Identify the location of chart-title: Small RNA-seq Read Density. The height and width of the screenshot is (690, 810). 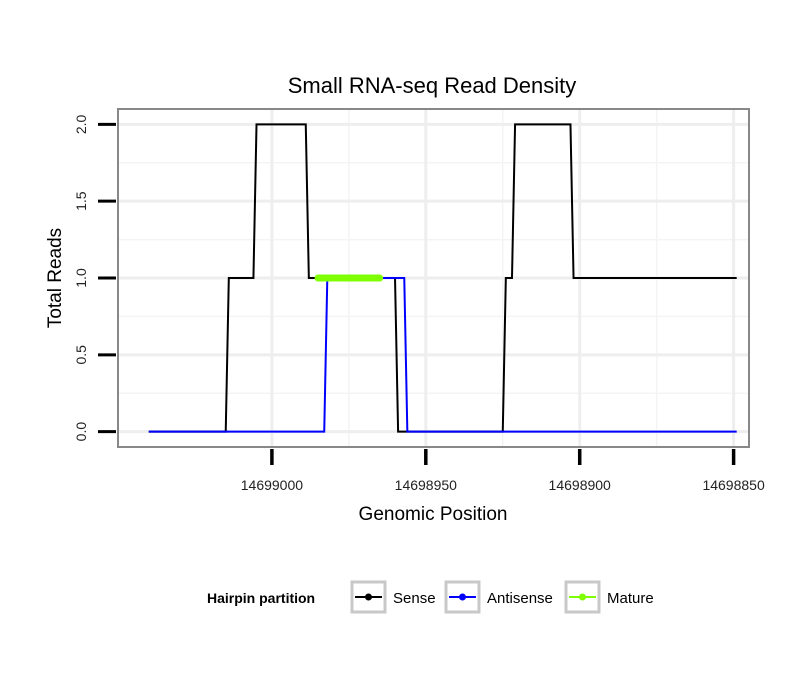
(432, 85).